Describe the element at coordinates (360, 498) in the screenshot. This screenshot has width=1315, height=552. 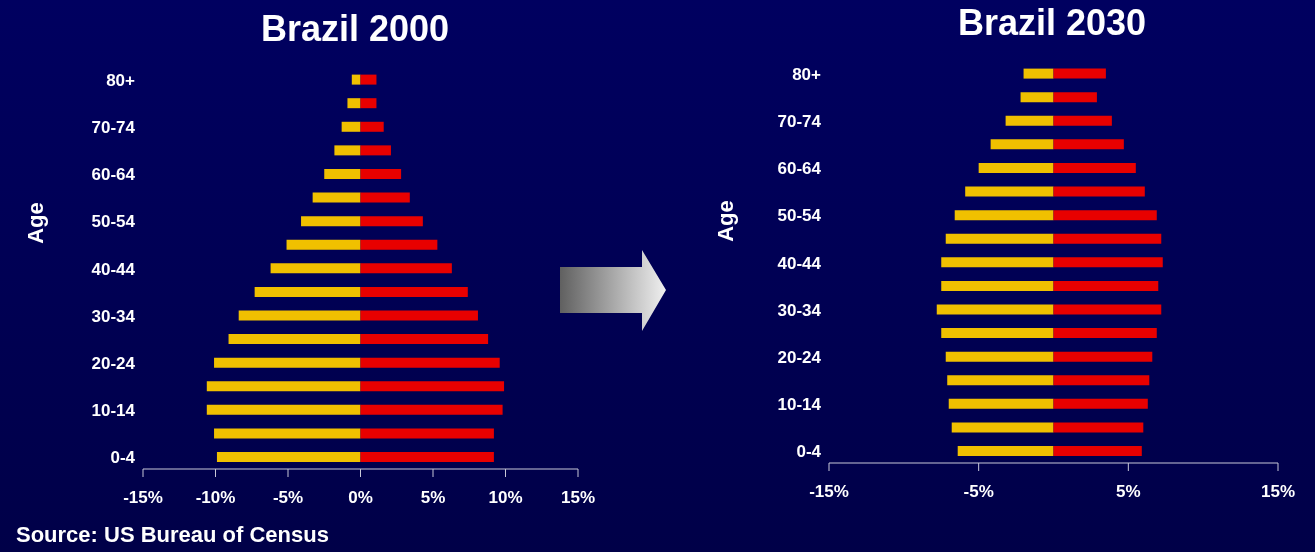
I see `x-tick-label: 0%` at that location.